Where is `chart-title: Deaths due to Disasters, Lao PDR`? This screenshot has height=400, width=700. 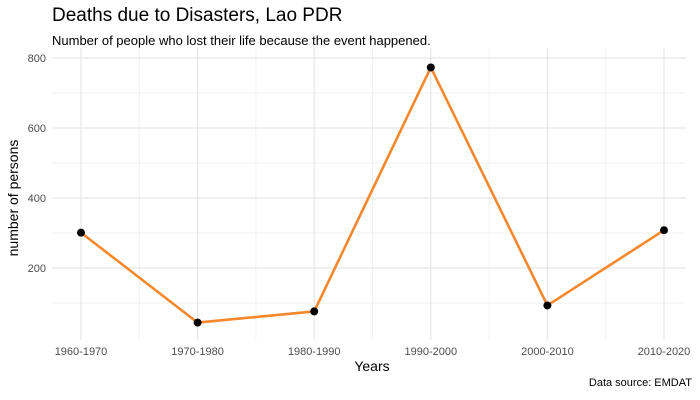
chart-title: Deaths due to Disasters, Lao PDR is located at coordinates (197, 15).